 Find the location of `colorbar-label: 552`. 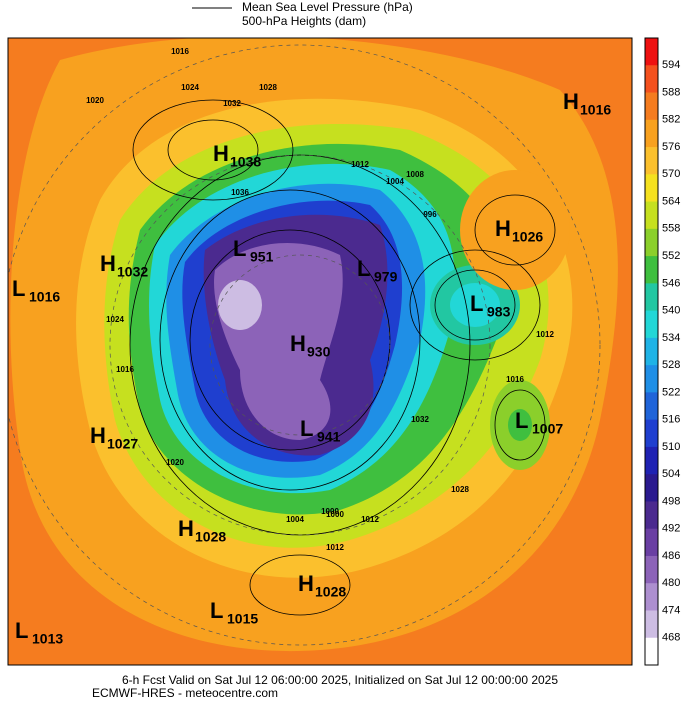

colorbar-label: 552 is located at coordinates (671, 256).